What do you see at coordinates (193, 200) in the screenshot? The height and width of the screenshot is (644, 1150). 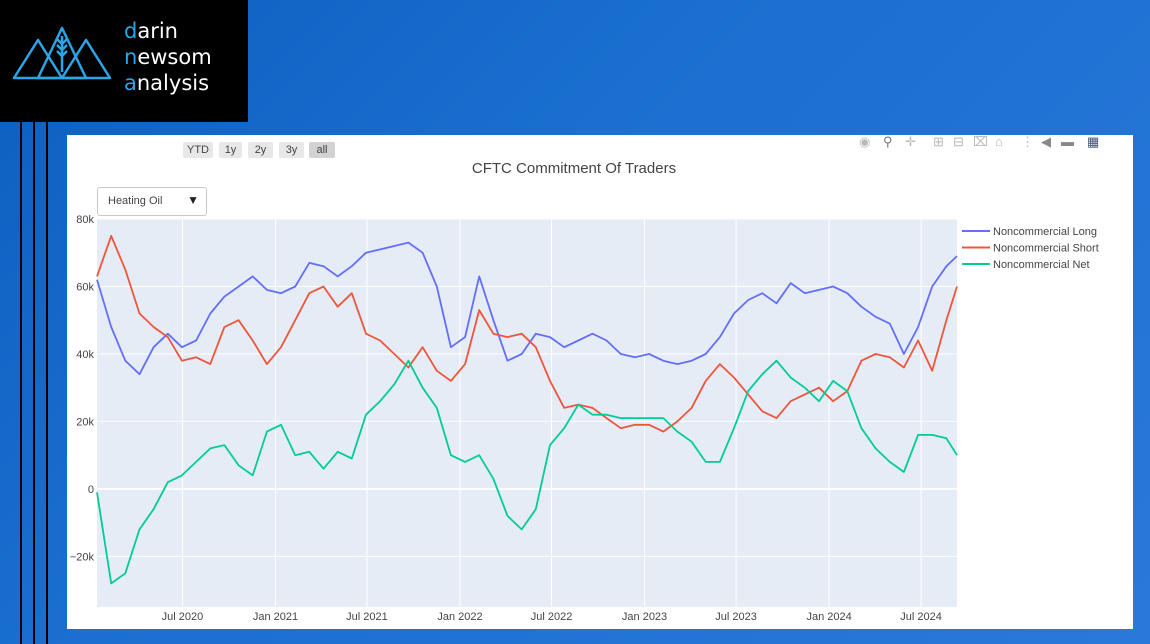 I see `chevron-down-icon: ▼` at bounding box center [193, 200].